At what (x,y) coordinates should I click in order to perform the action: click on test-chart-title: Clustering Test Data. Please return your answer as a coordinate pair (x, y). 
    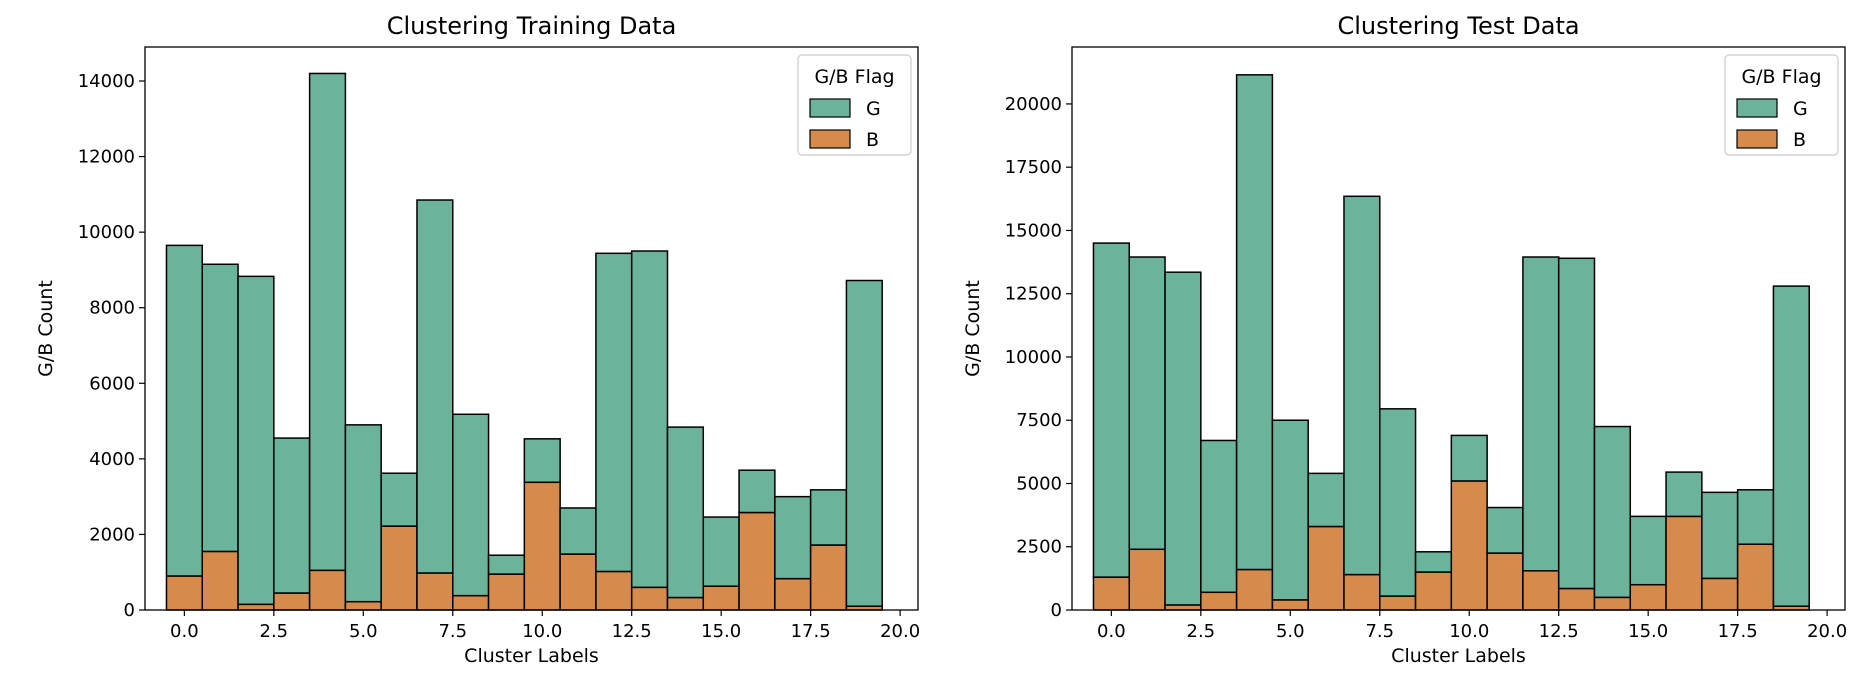
    Looking at the image, I should click on (1458, 26).